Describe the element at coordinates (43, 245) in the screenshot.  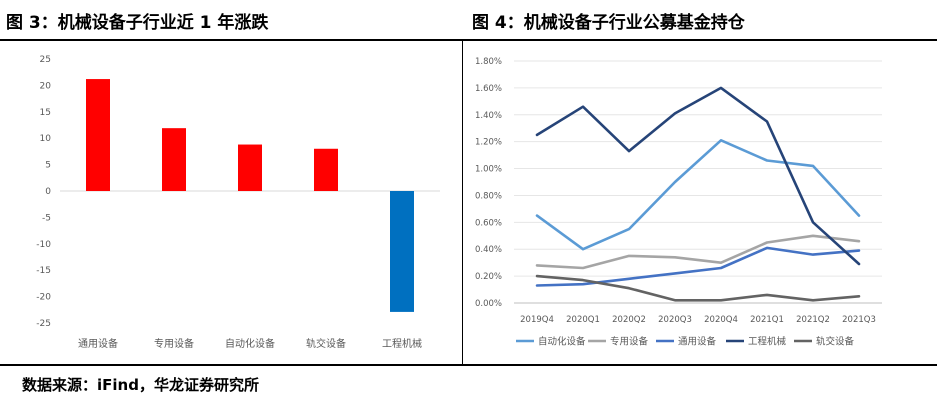
I see `y-tick-label: -10` at that location.